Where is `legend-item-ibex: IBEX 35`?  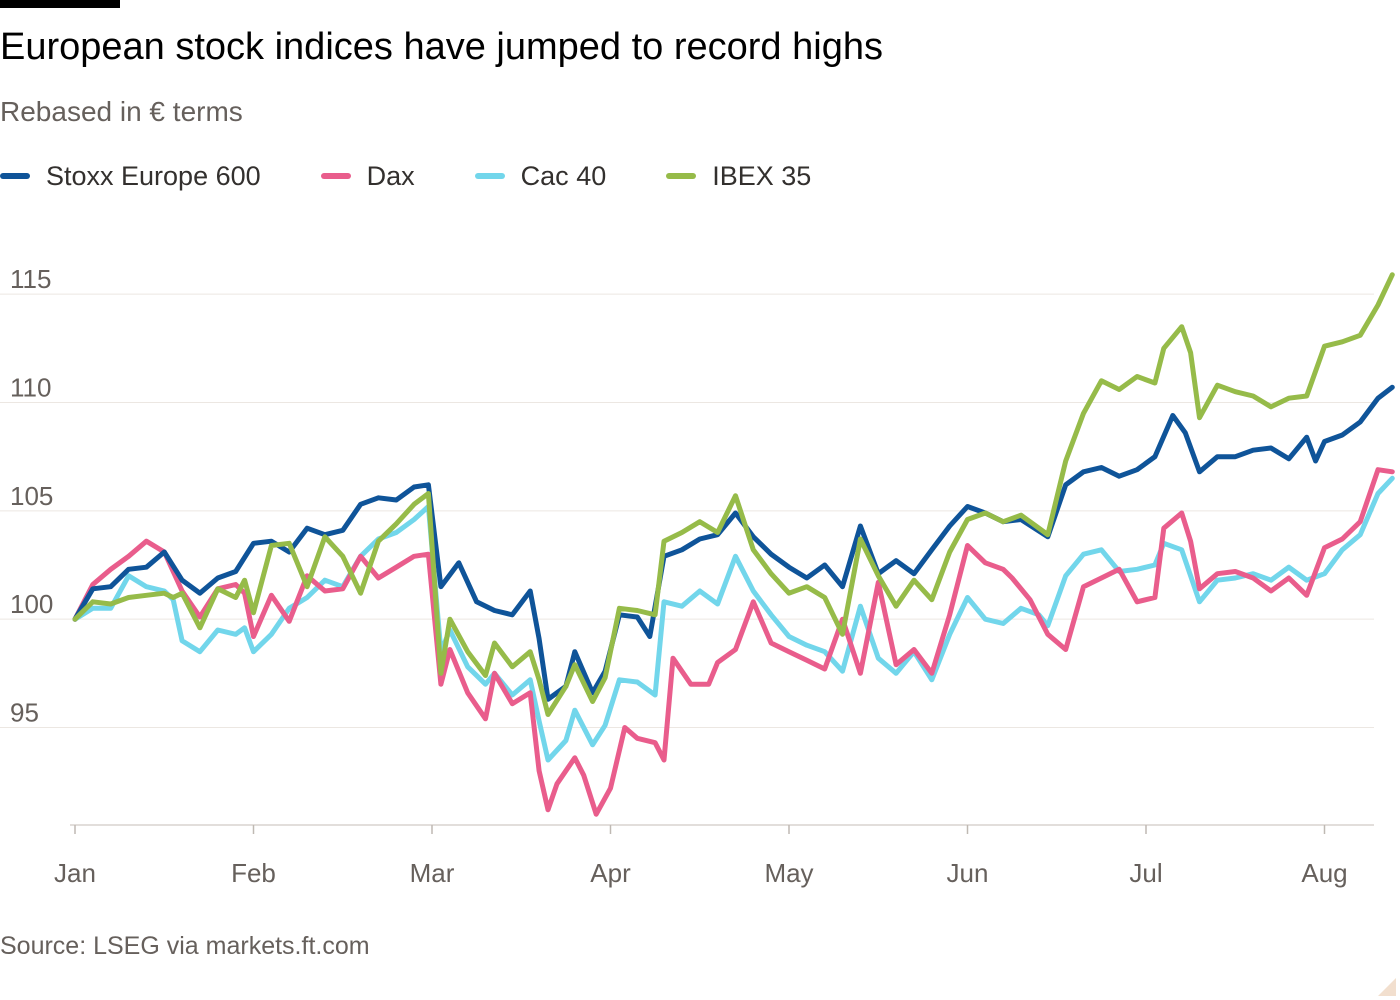 legend-item-ibex: IBEX 35 is located at coordinates (738, 176).